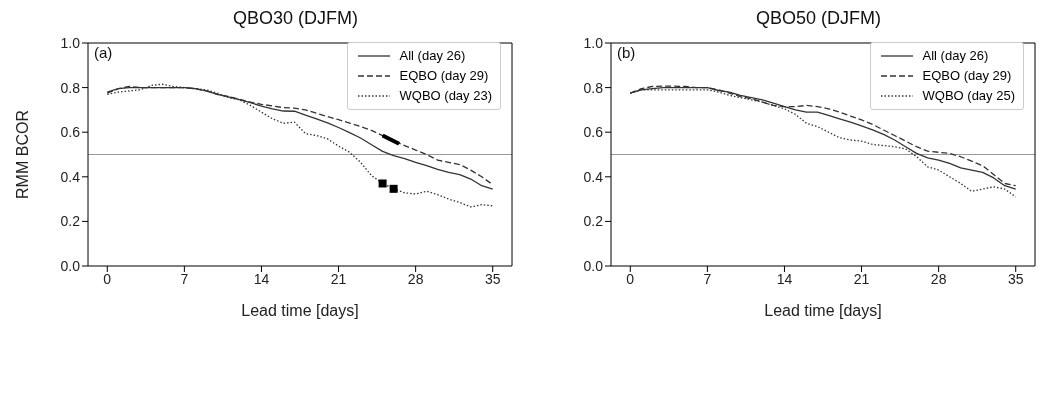  Describe the element at coordinates (626, 52) in the screenshot. I see `annotation: (b)` at that location.